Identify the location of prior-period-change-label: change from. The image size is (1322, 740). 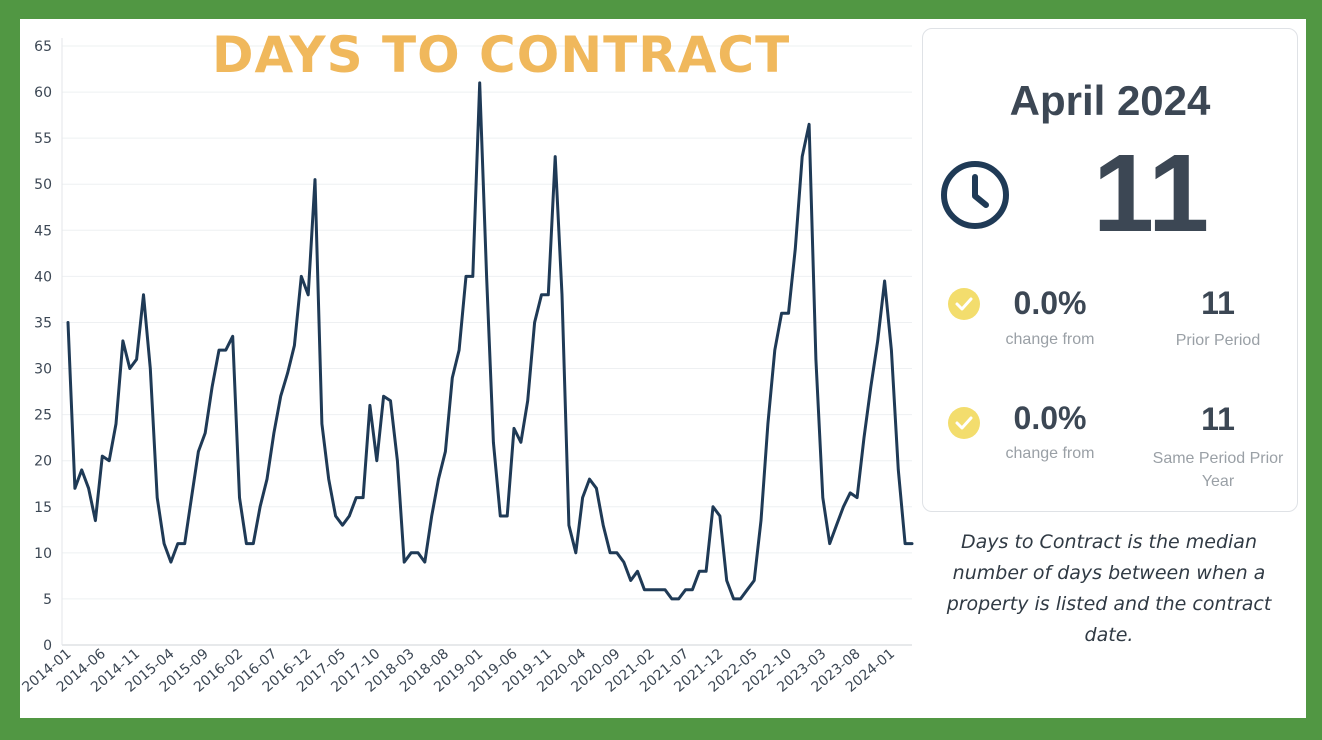
(1050, 339).